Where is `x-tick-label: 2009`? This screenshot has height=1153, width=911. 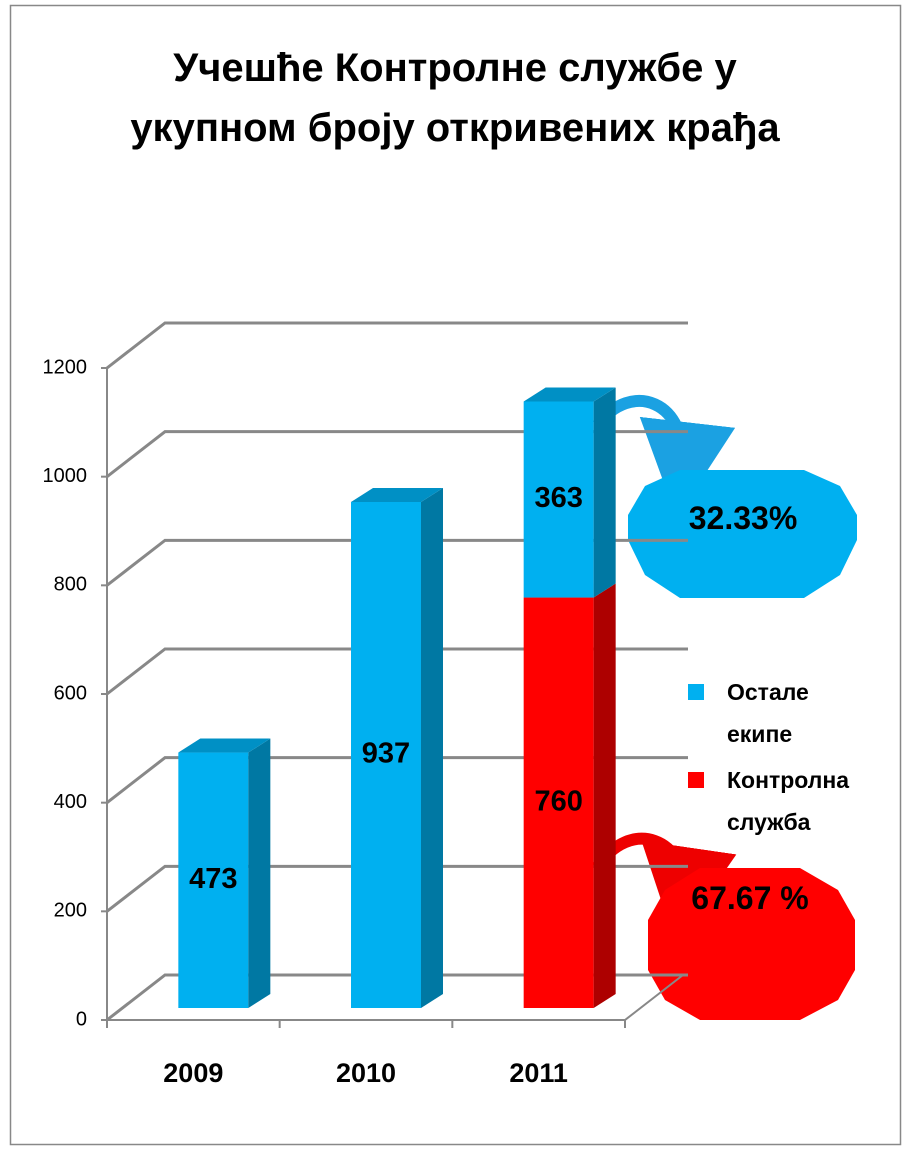
x-tick-label: 2009 is located at coordinates (193, 1073).